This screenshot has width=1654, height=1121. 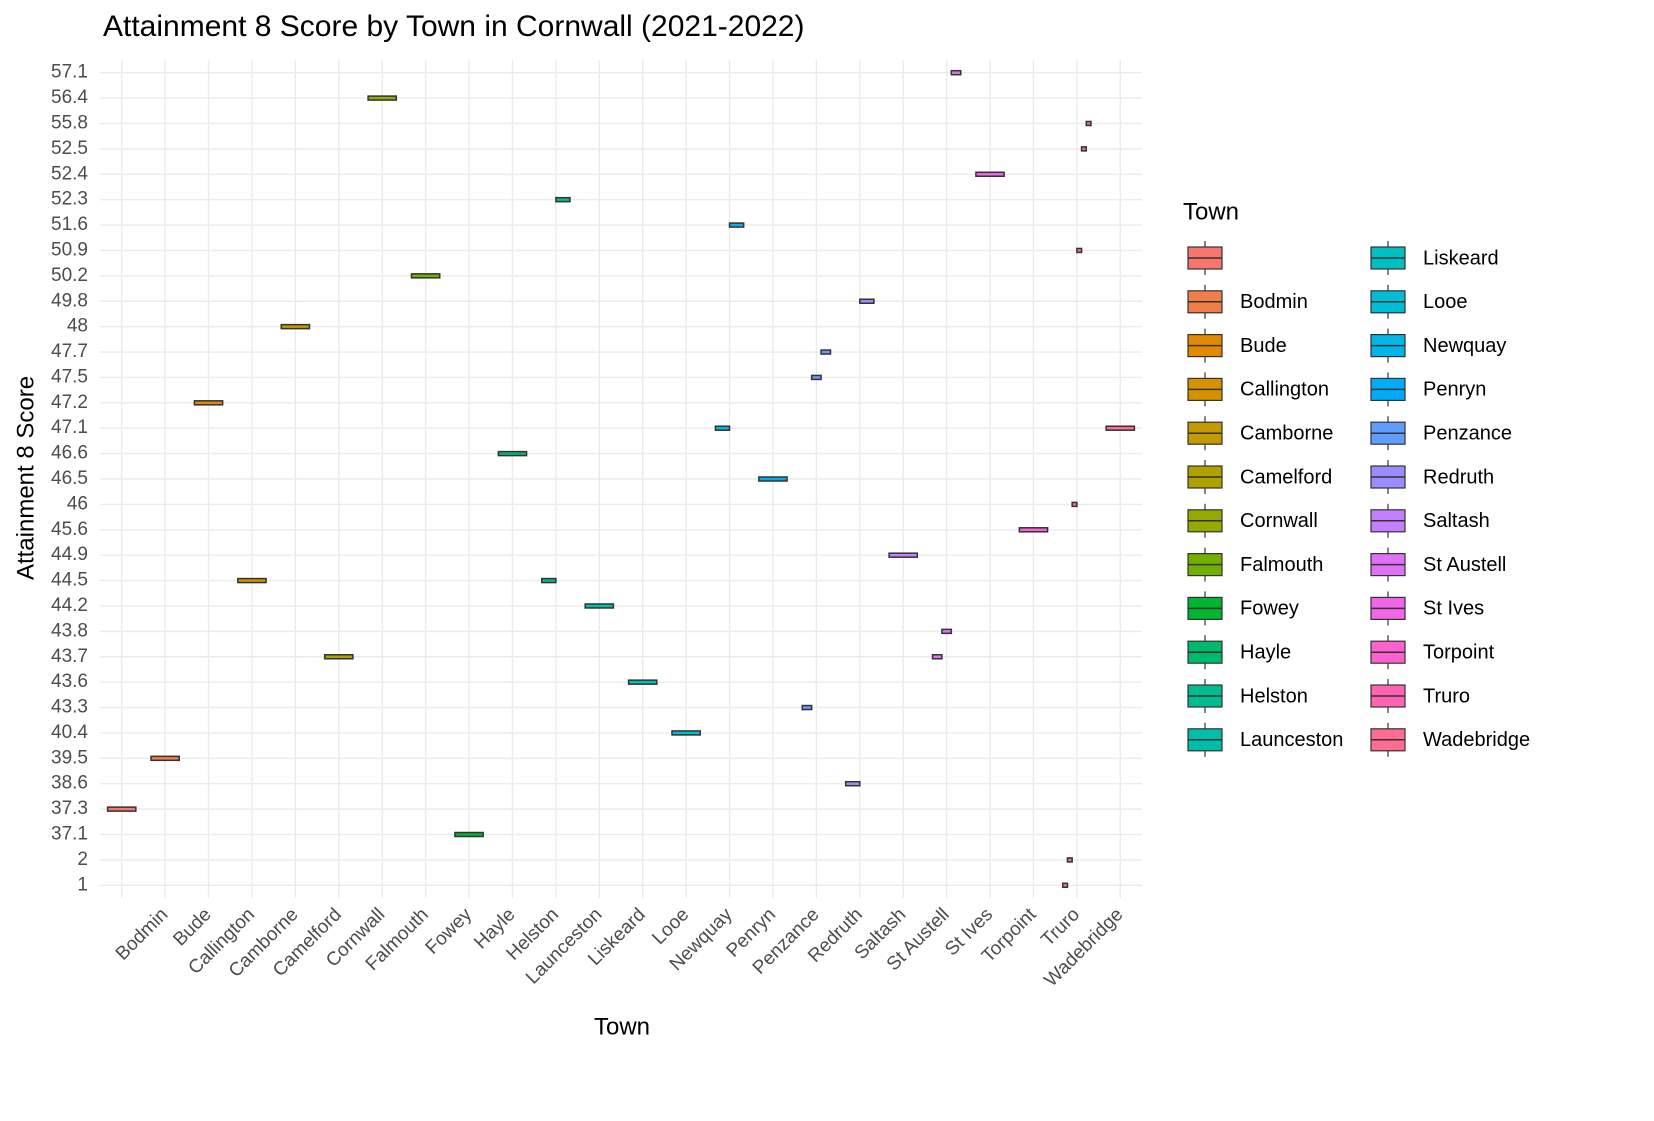 I want to click on y-tick-label: 47.5, so click(x=69, y=376).